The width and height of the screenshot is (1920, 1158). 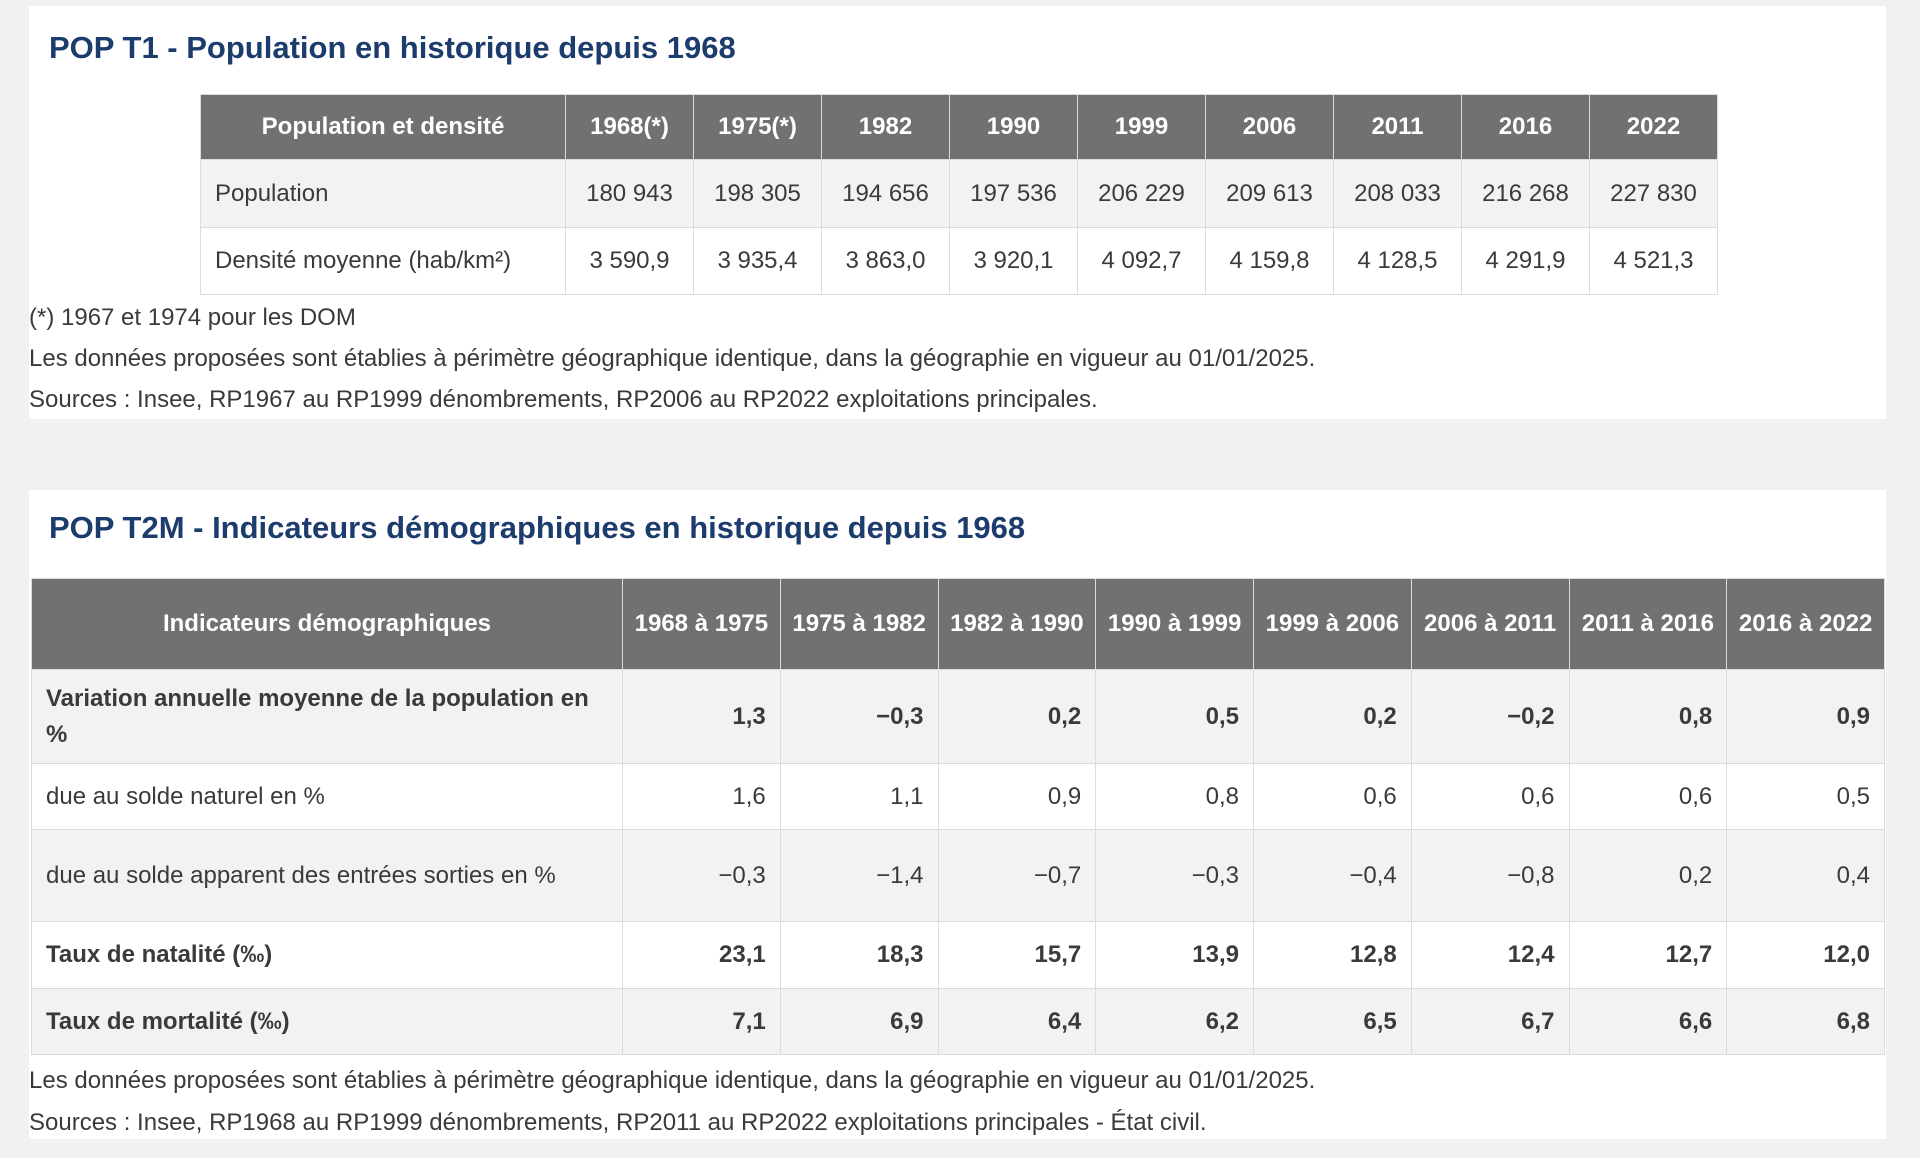 What do you see at coordinates (757, 193) in the screenshot?
I see `cell-value: 198 305` at bounding box center [757, 193].